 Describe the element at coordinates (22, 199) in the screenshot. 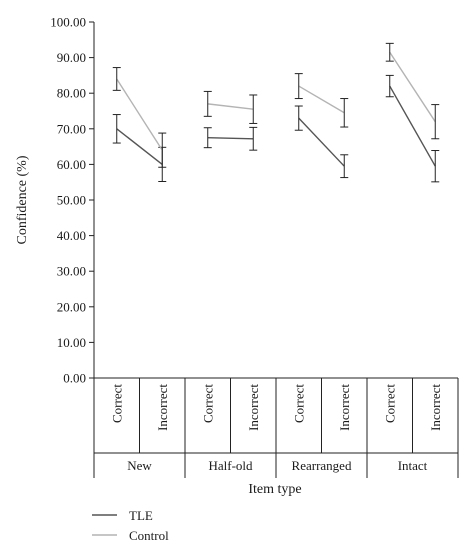

I see `y-axis-label: Confidence (%)` at that location.